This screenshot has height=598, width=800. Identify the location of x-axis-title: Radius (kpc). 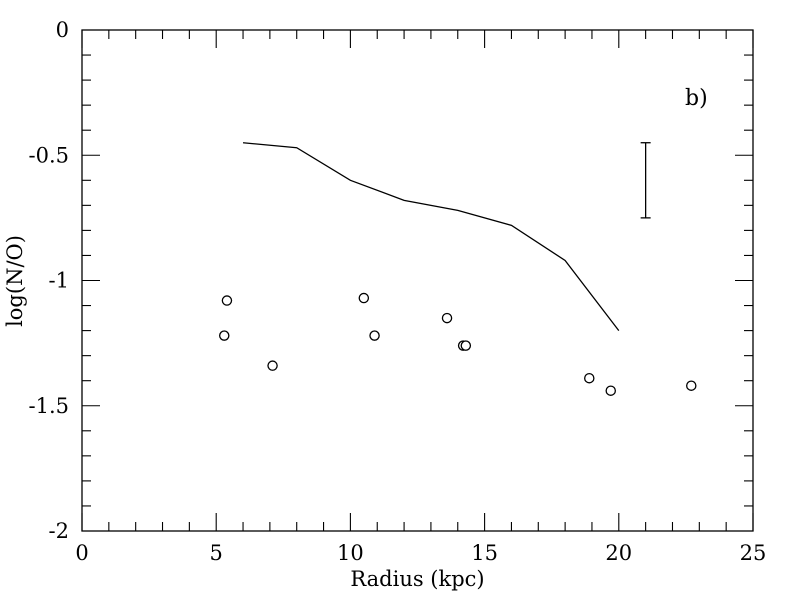
(417, 579).